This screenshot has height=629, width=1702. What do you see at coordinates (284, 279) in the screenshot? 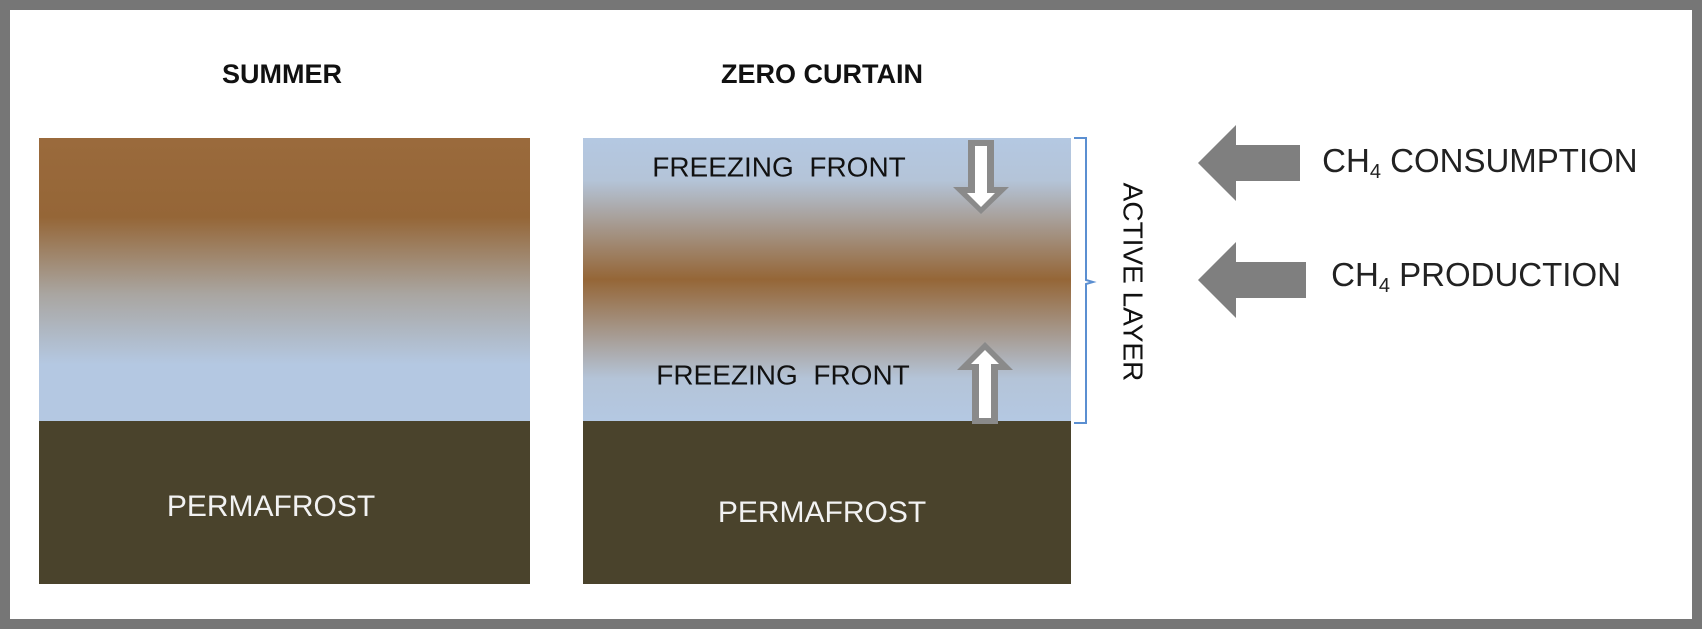
I see `active-layer` at bounding box center [284, 279].